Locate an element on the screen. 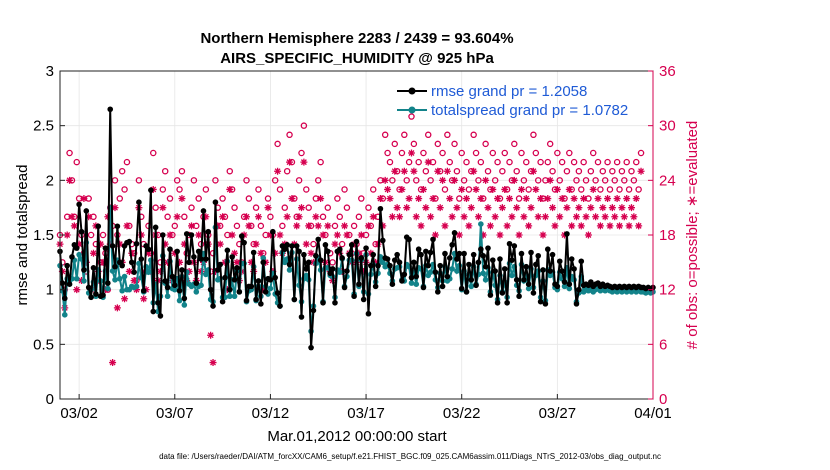 The image size is (830, 470). x-tick-label: 03/22 is located at coordinates (462, 413).